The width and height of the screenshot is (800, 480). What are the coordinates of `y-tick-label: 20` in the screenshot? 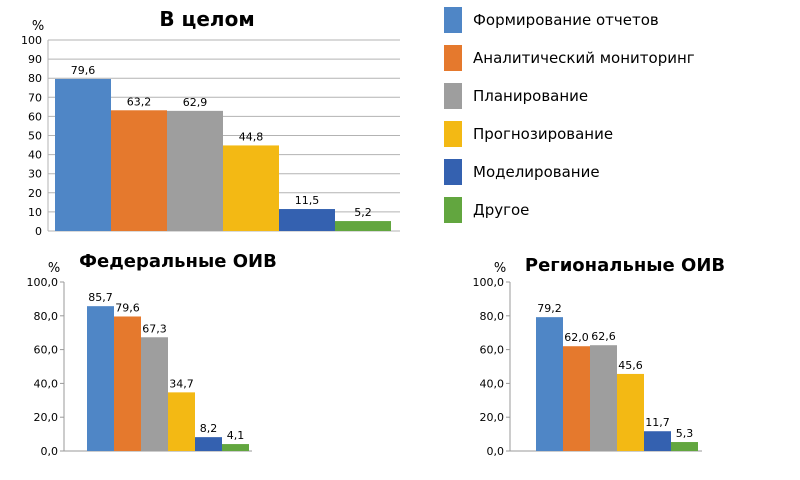 It's located at (35, 193).